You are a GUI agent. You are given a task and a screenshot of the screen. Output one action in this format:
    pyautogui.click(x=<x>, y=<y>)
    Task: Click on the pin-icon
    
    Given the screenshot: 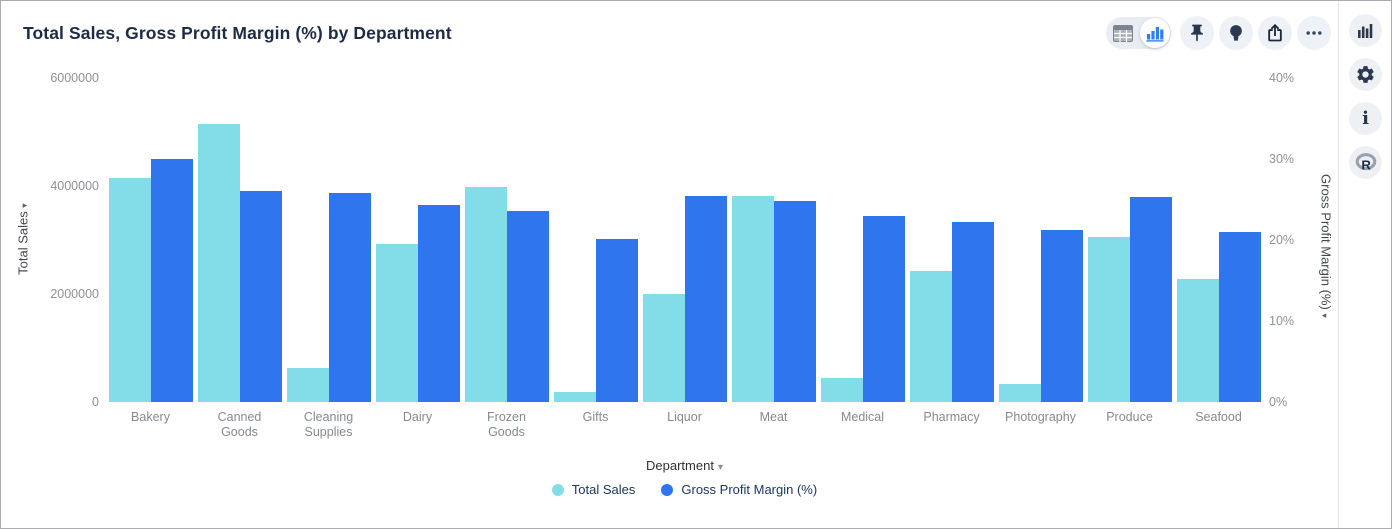 What is the action you would take?
    pyautogui.click(x=1197, y=33)
    